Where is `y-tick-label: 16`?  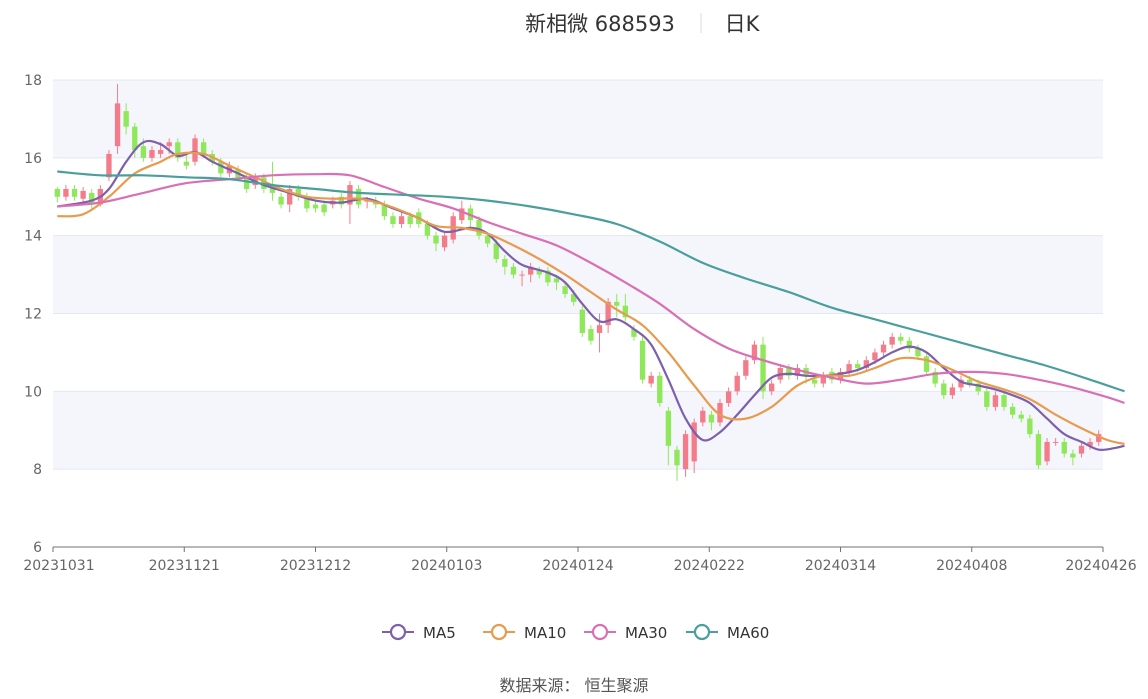 y-tick-label: 16 is located at coordinates (33, 159).